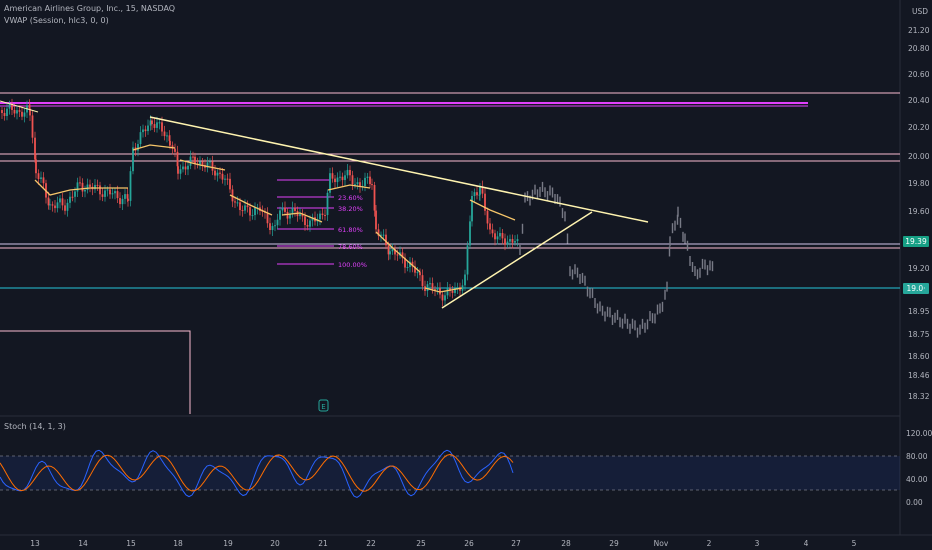  What do you see at coordinates (399, 169) in the screenshot?
I see `descending-trendline` at bounding box center [399, 169].